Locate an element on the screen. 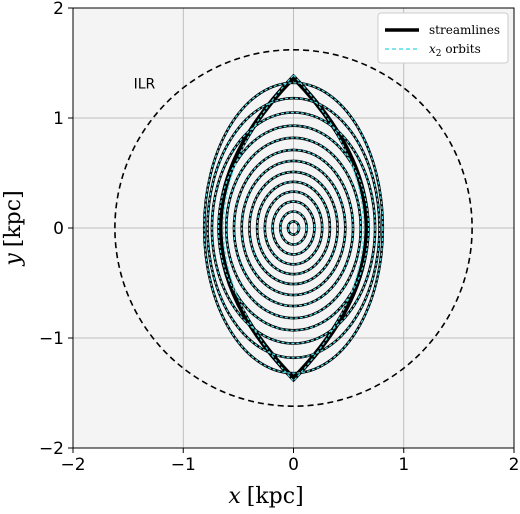 Image resolution: width=520 pixels, height=514 pixels. x-tick-label-4: 2 is located at coordinates (514, 465).